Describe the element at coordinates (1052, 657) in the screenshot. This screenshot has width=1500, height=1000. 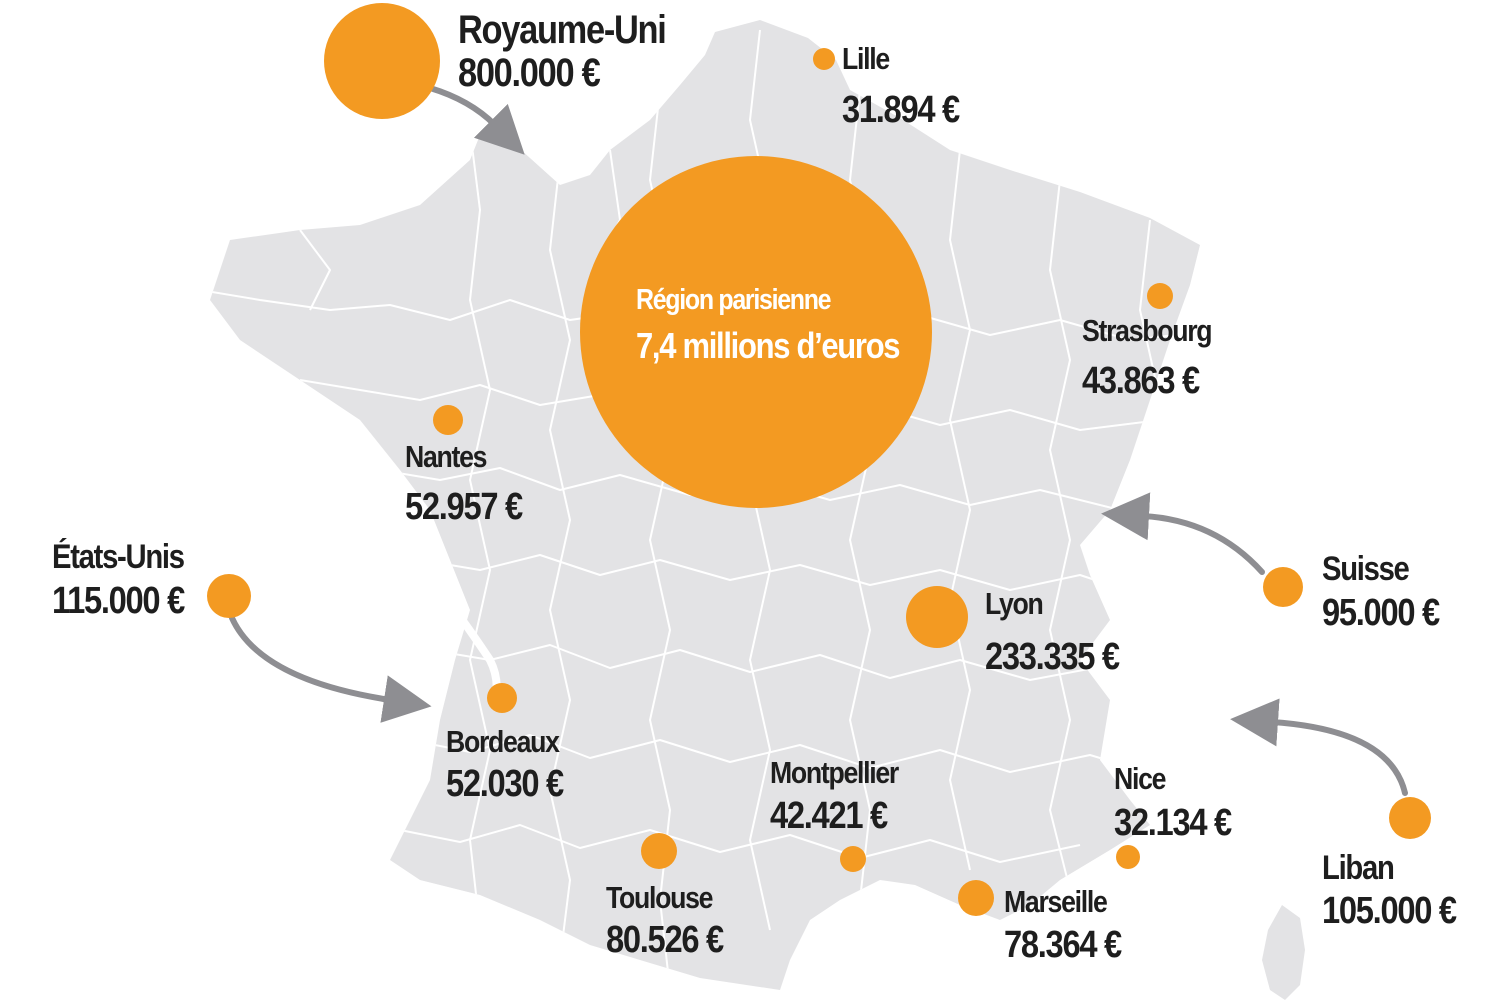
I see `lyon-value: 233.335 €` at that location.